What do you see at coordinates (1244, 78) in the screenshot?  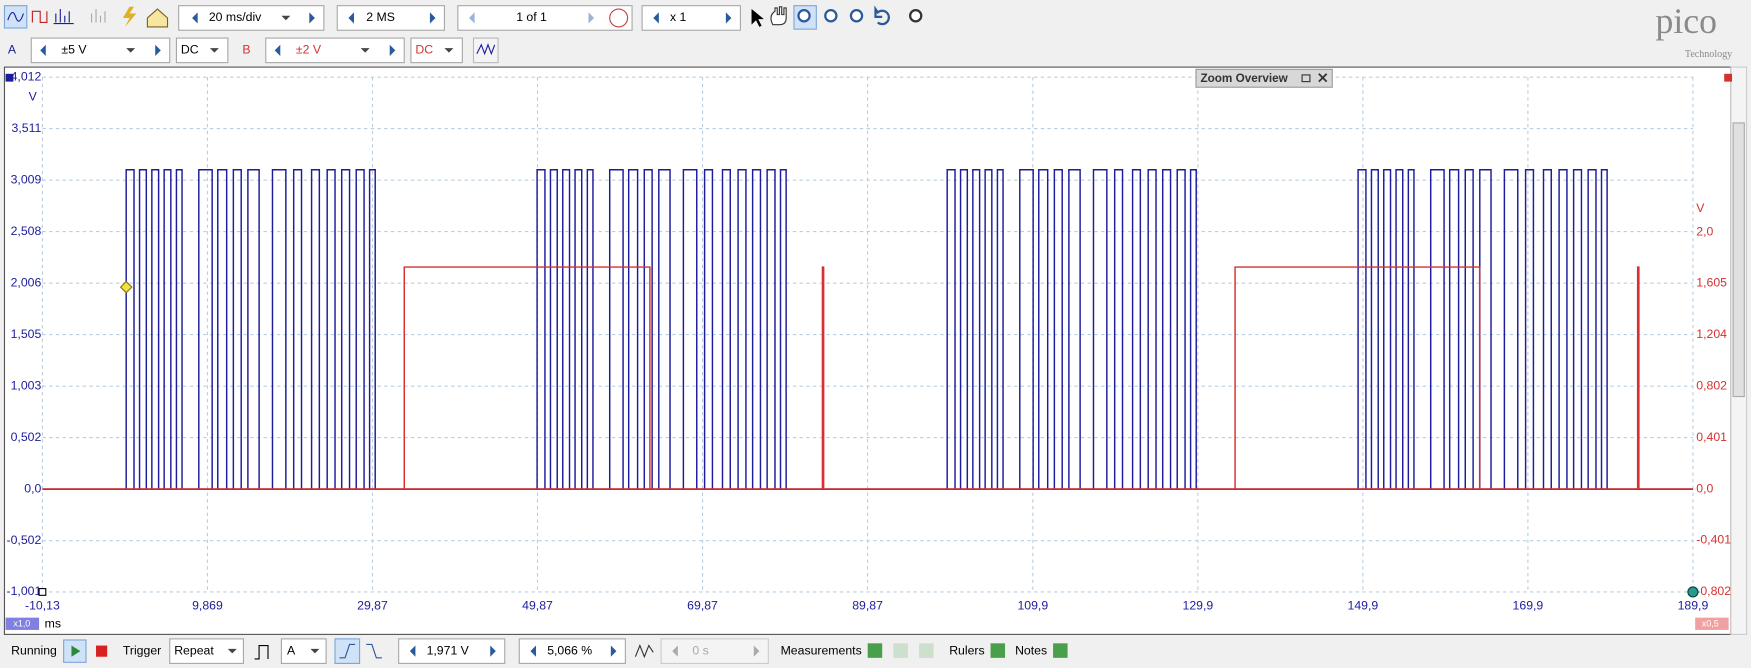 I see `zoom-overview-title: Zoom Overview` at bounding box center [1244, 78].